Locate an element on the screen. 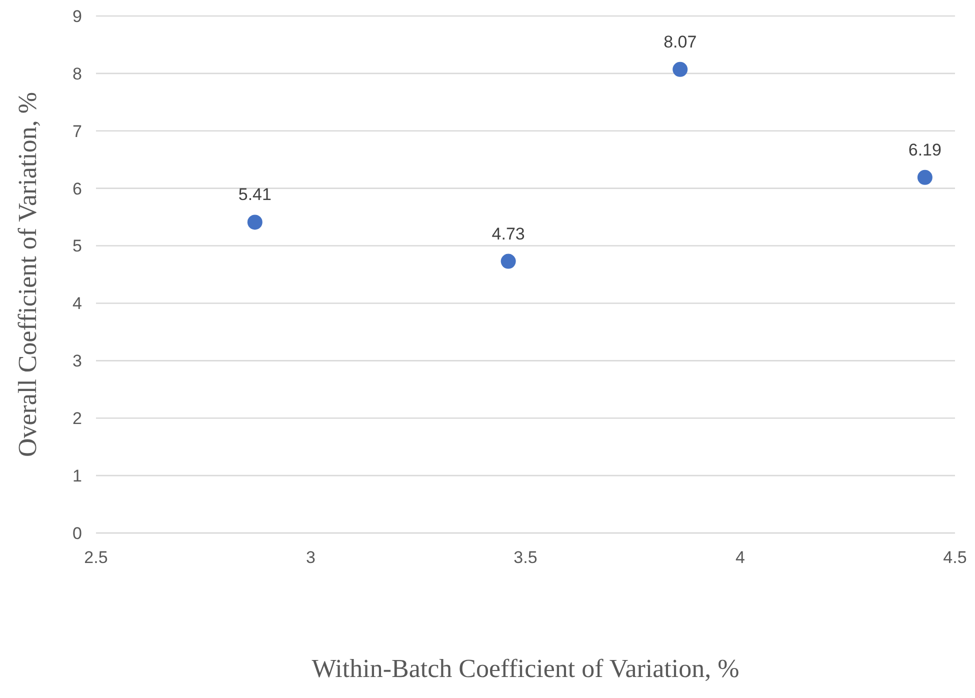  x-tick-label: 4 is located at coordinates (740, 557).